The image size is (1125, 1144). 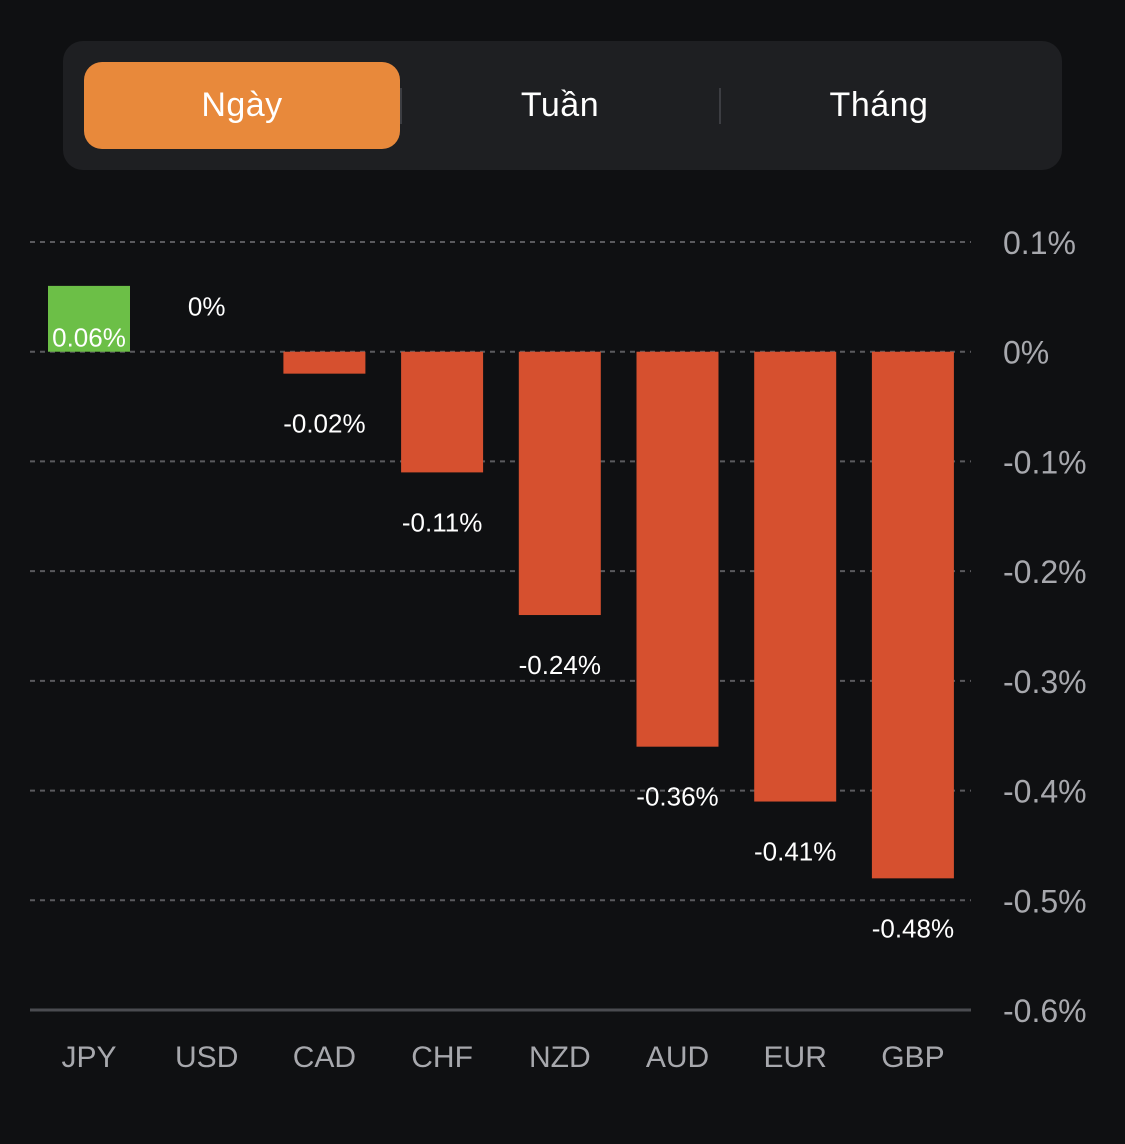 I want to click on x-tick-label: CAD, so click(x=324, y=1057).